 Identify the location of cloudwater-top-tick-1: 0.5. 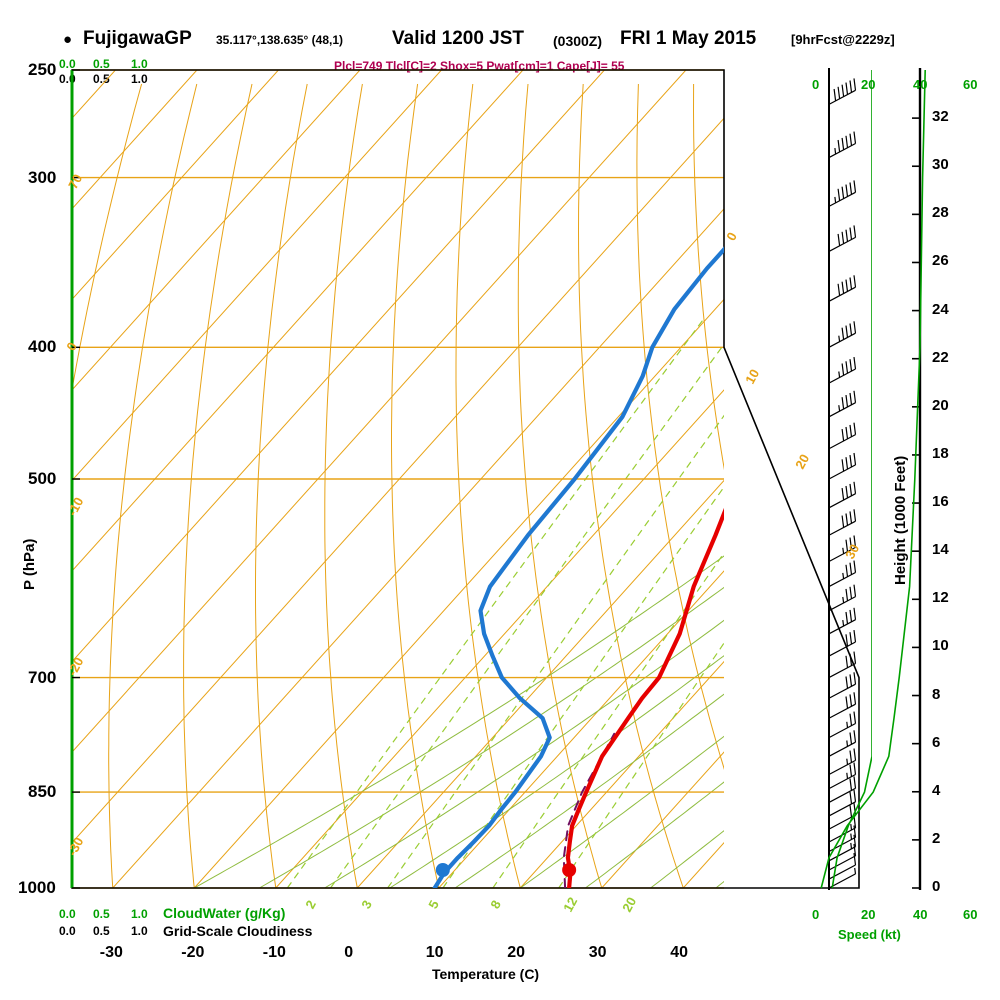
(101, 64).